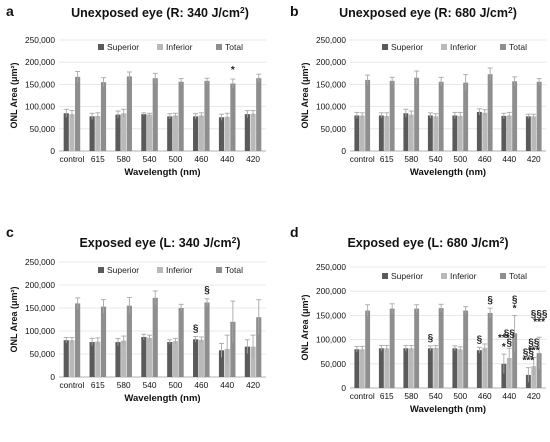 The width and height of the screenshot is (550, 442). I want to click on bar-inferior-control, so click(362, 133).